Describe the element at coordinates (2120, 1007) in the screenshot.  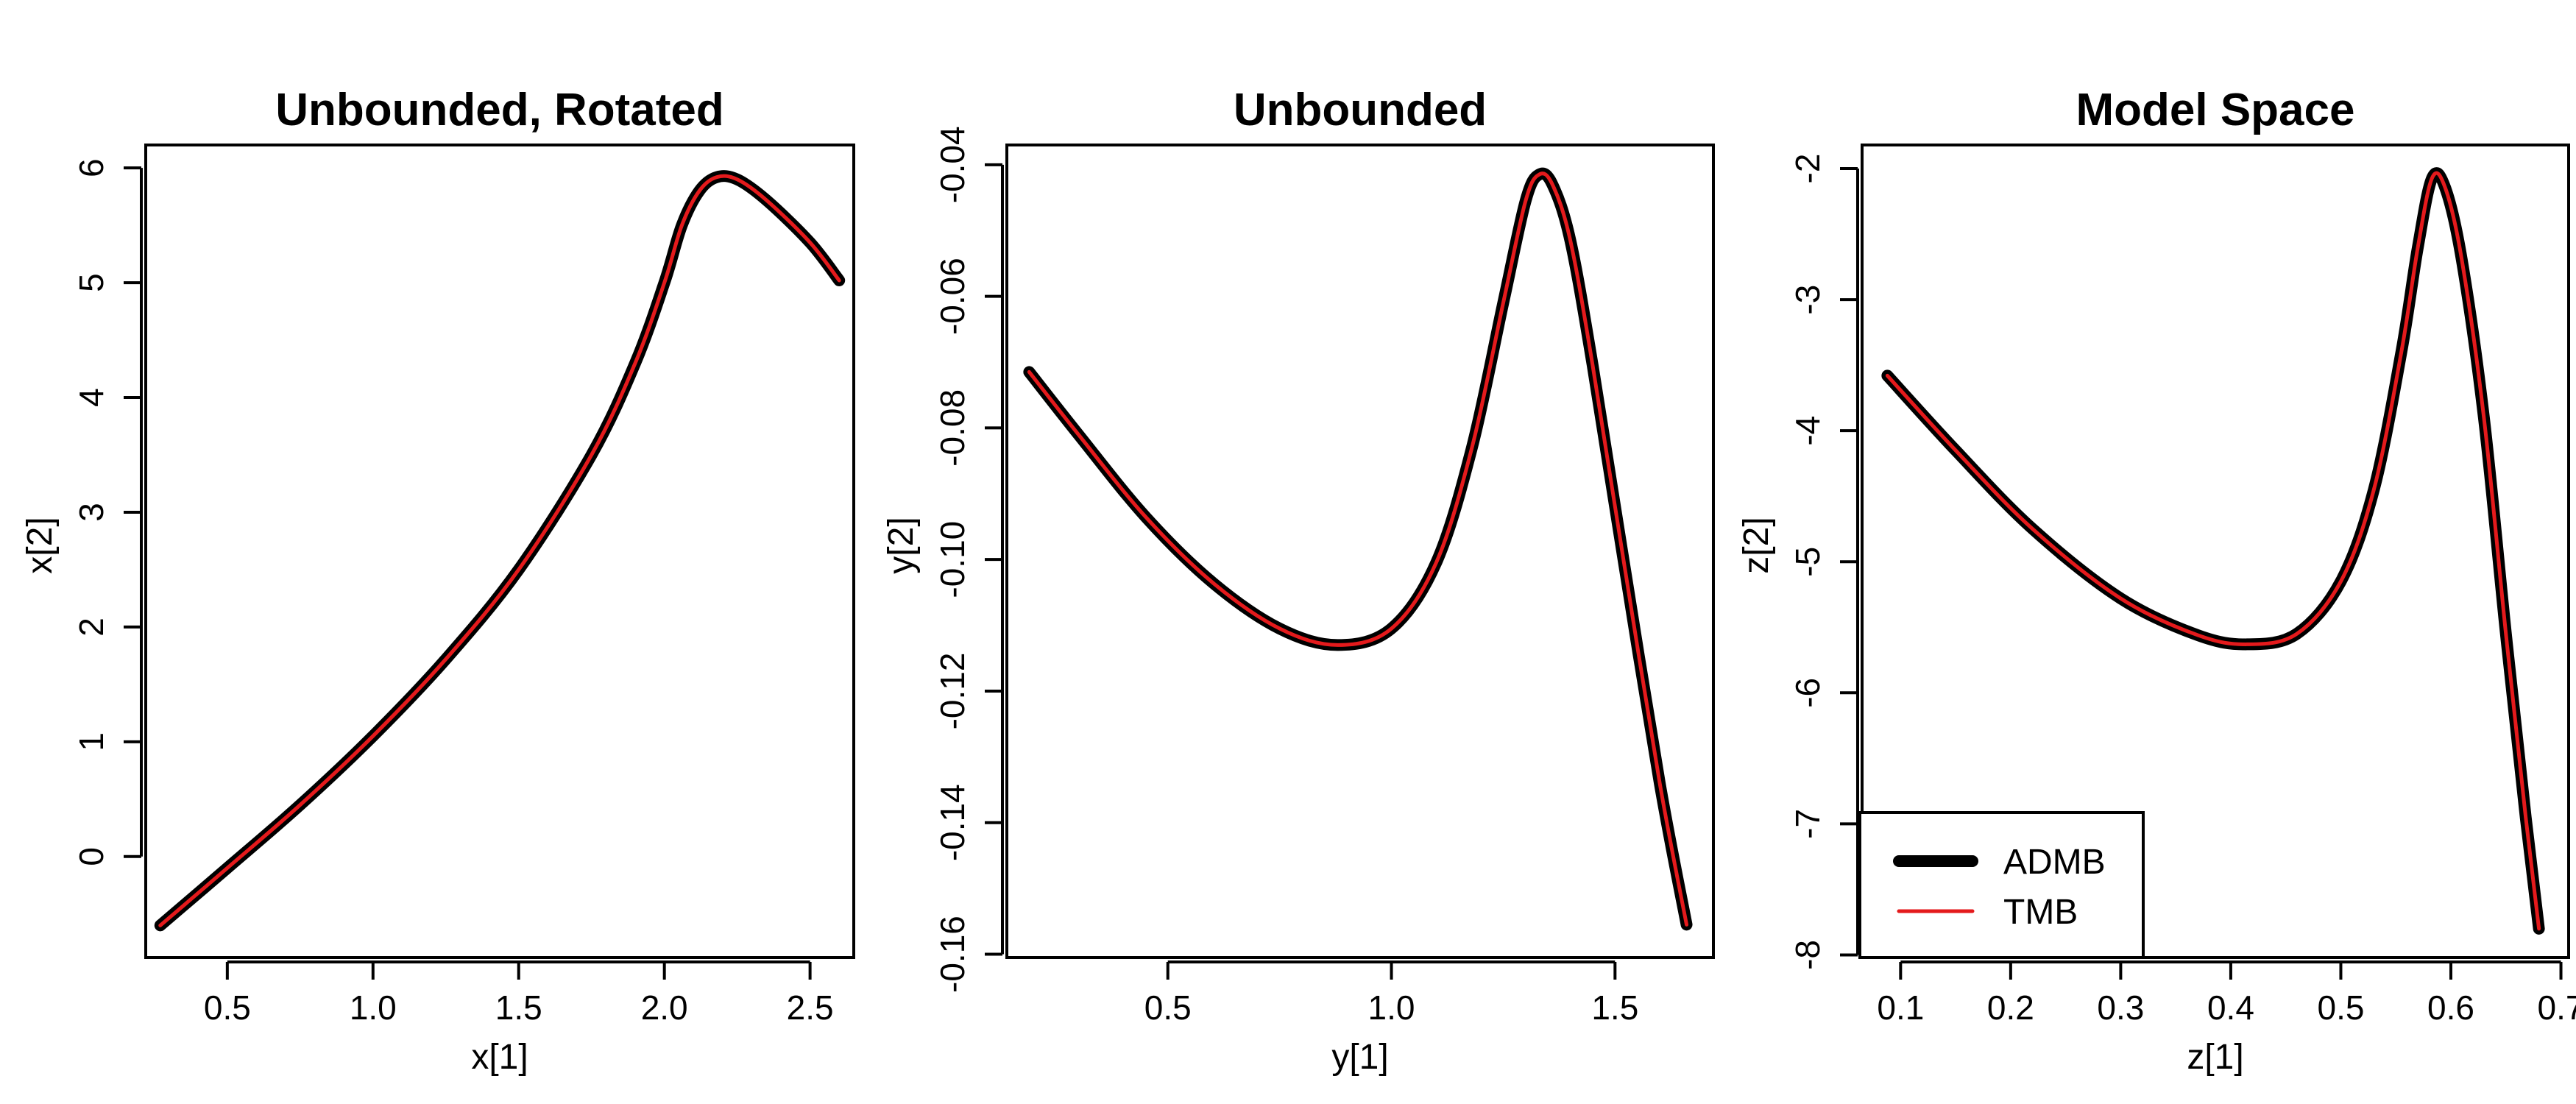
I see `x-tick-label: 0.3` at that location.